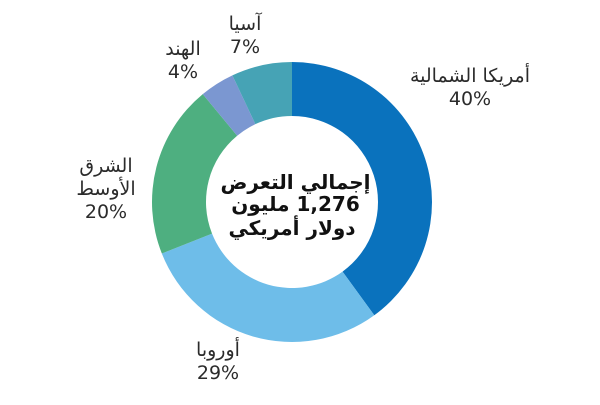  What do you see at coordinates (218, 373) in the screenshot?
I see `slice-percent: 29%` at bounding box center [218, 373].